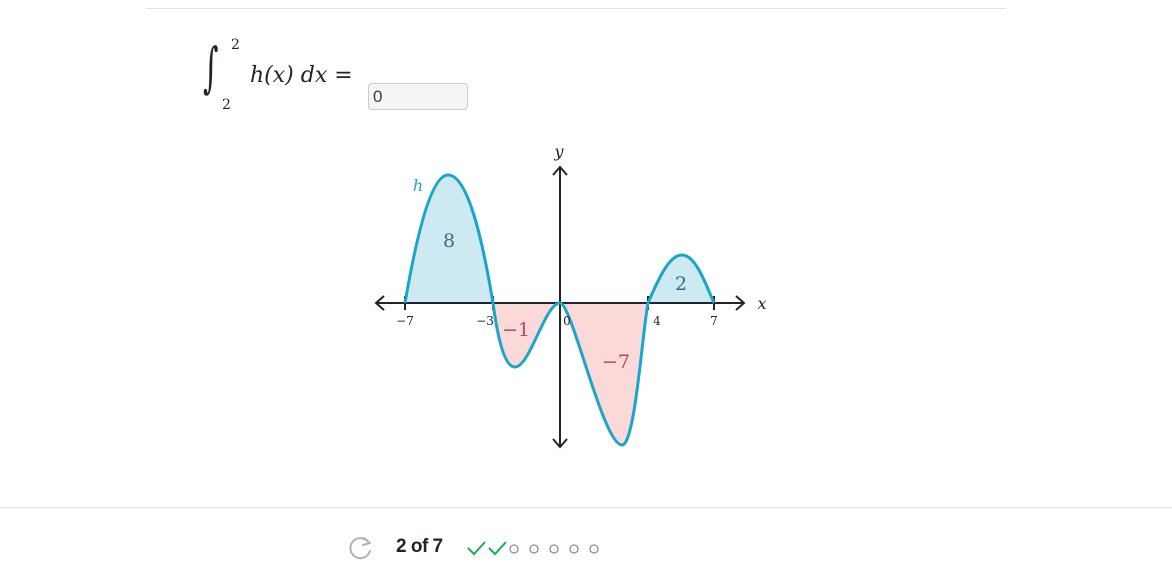 The image size is (1172, 568). What do you see at coordinates (226, 105) in the screenshot?
I see `integral-lower-limit: 2` at bounding box center [226, 105].